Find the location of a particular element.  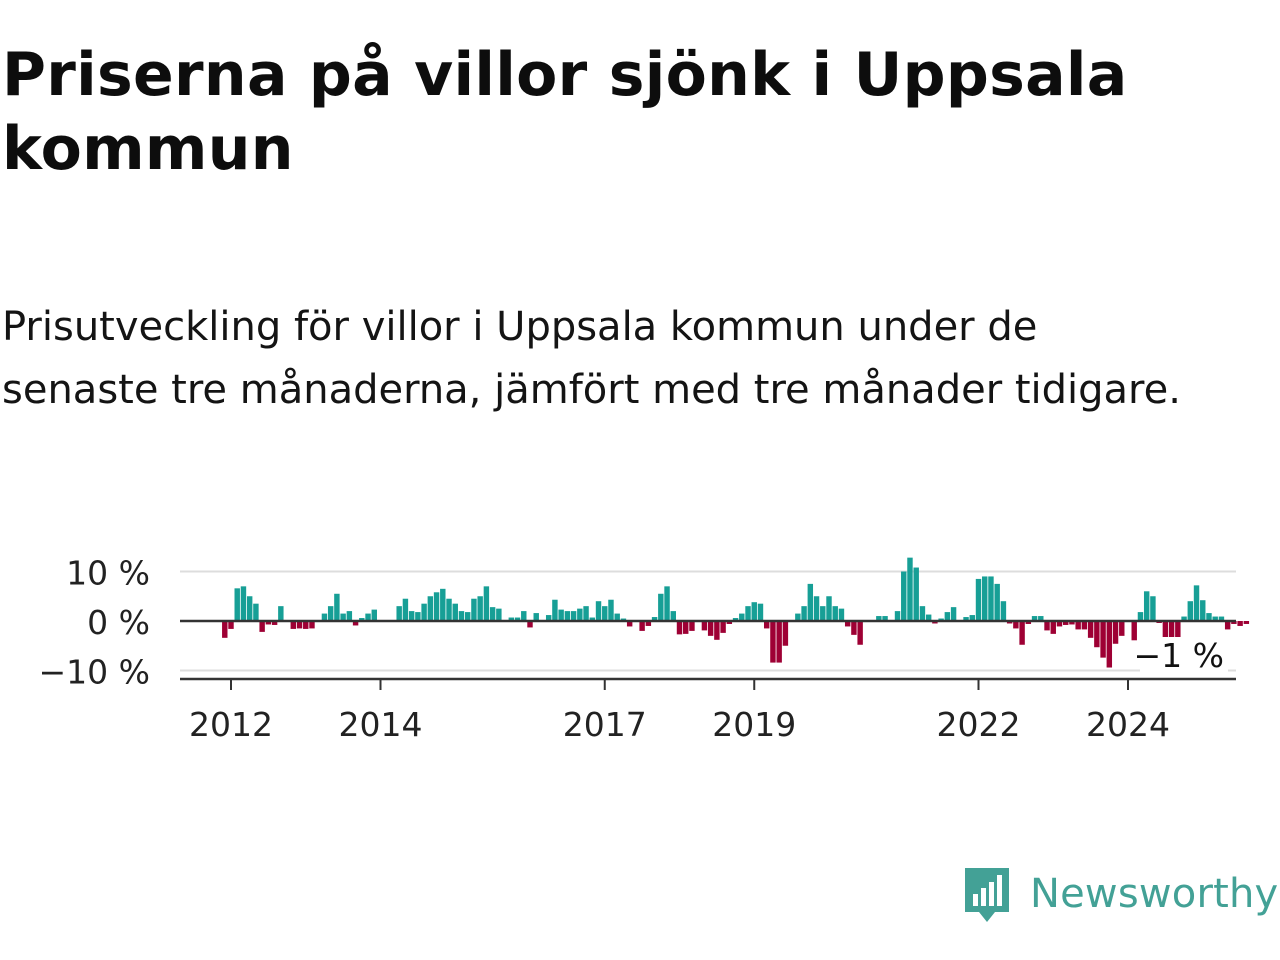

brand-logo: Newsworthy is located at coordinates (1120, 894).